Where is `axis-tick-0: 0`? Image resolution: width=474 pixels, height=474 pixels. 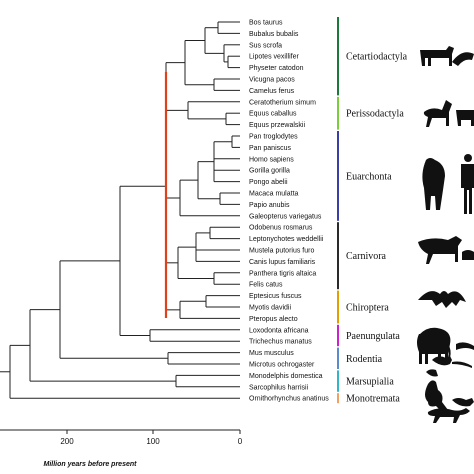
axis-tick-0: 0 is located at coordinates (240, 441).